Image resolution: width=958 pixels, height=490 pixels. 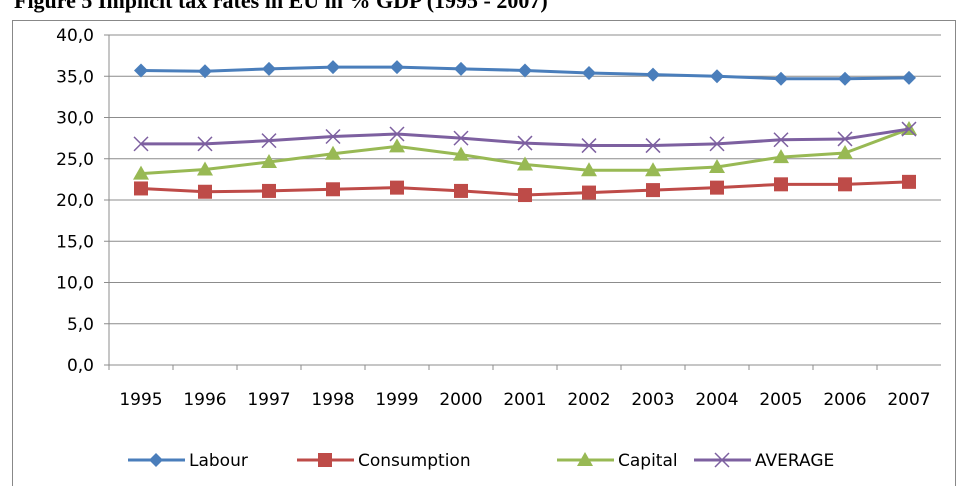 I want to click on legend-item: Labour, so click(x=188, y=461).